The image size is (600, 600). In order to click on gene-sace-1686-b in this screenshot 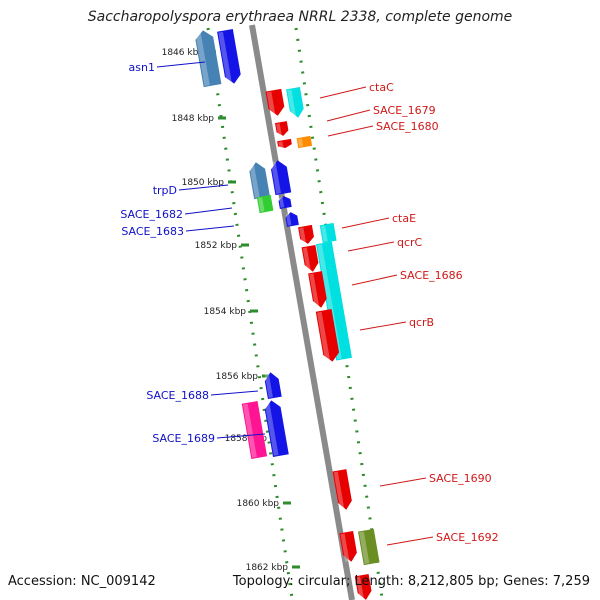, I will do `click(318, 290)`.